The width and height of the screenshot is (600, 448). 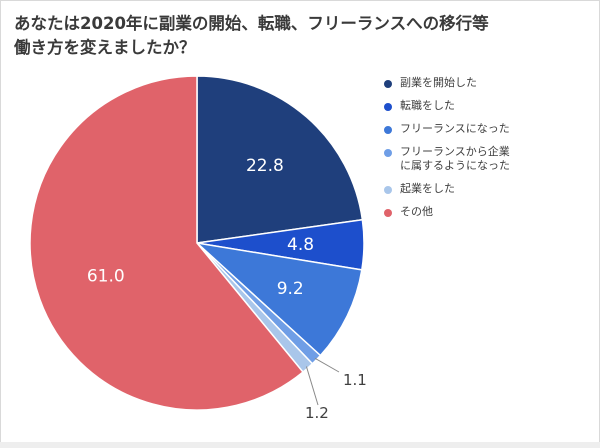 What do you see at coordinates (489, 189) in the screenshot?
I see `legend-item-5: 起業をした` at bounding box center [489, 189].